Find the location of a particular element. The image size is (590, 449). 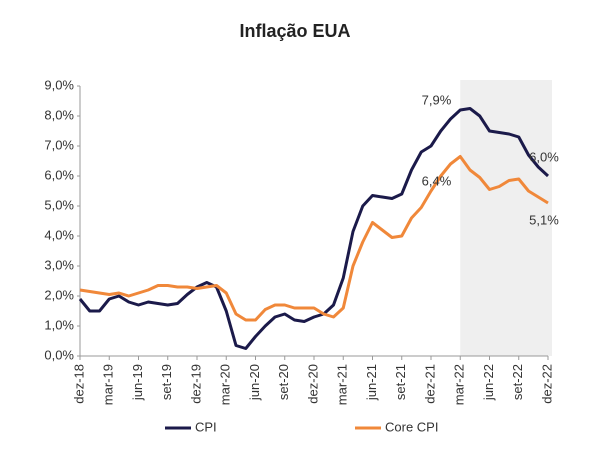

y-tick-label: 8,0% is located at coordinates (59, 114).